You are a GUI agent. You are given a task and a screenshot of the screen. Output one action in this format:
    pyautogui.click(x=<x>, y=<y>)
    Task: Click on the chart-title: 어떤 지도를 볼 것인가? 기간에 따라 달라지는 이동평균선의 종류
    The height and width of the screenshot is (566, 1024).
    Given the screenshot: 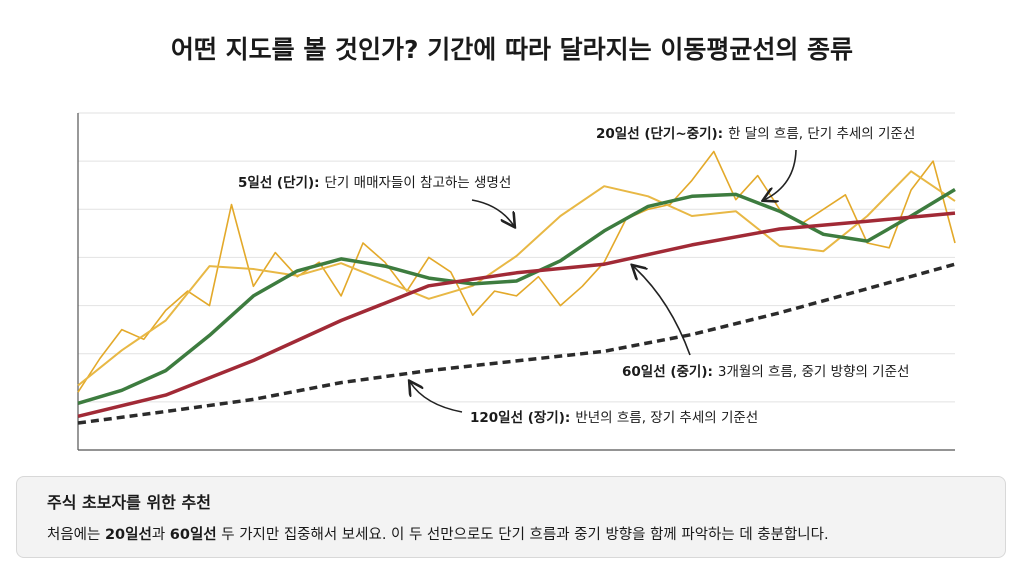 What is the action you would take?
    pyautogui.click(x=512, y=49)
    